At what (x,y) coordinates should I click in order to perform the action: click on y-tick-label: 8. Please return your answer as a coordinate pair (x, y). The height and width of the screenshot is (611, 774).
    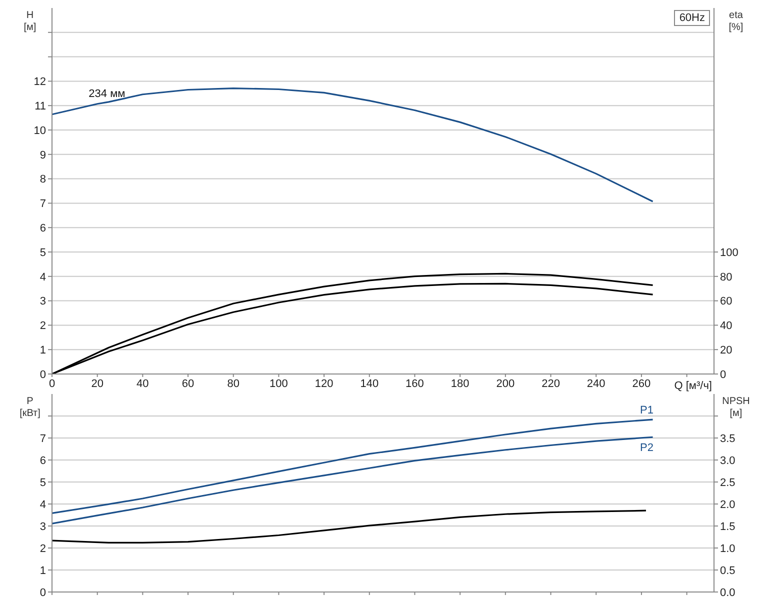
    Looking at the image, I should click on (43, 180).